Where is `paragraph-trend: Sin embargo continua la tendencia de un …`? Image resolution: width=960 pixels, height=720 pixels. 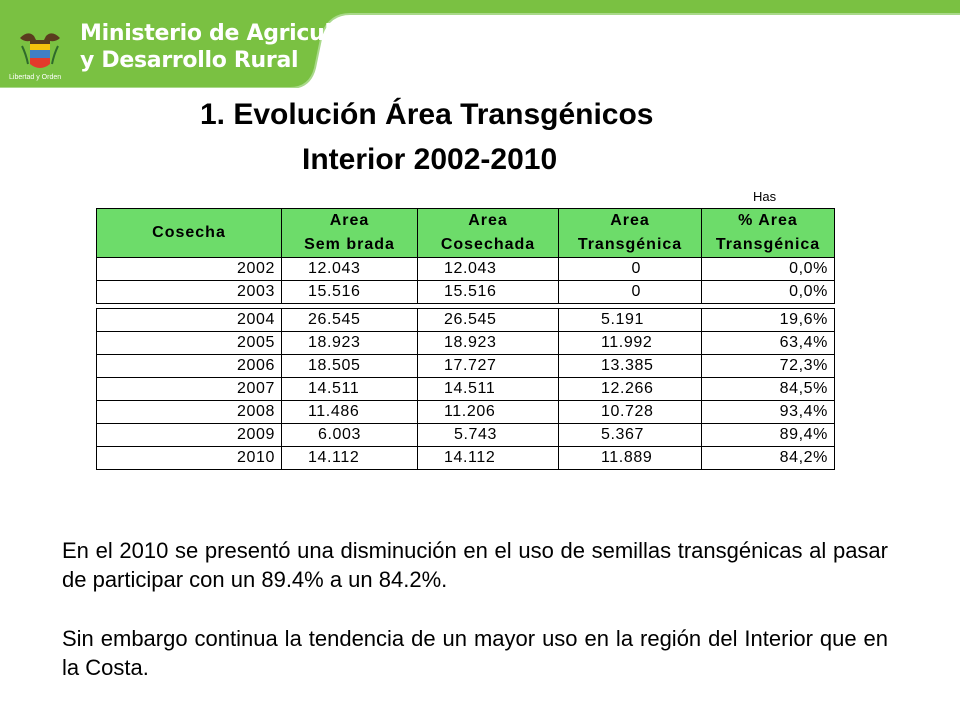 paragraph-trend: Sin embargo continua la tendencia de un … is located at coordinates (475, 653).